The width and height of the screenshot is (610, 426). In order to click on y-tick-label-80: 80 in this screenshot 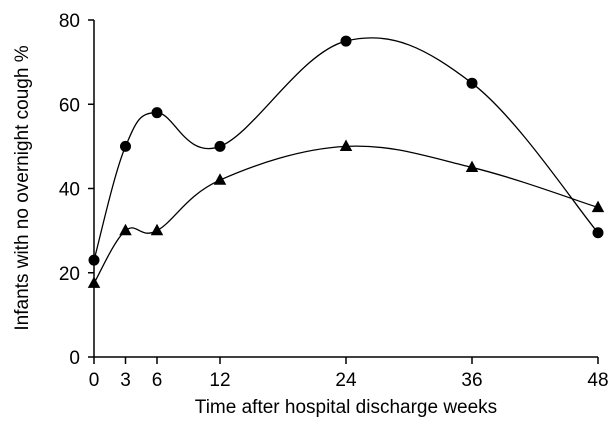, I will do `click(69, 21)`.